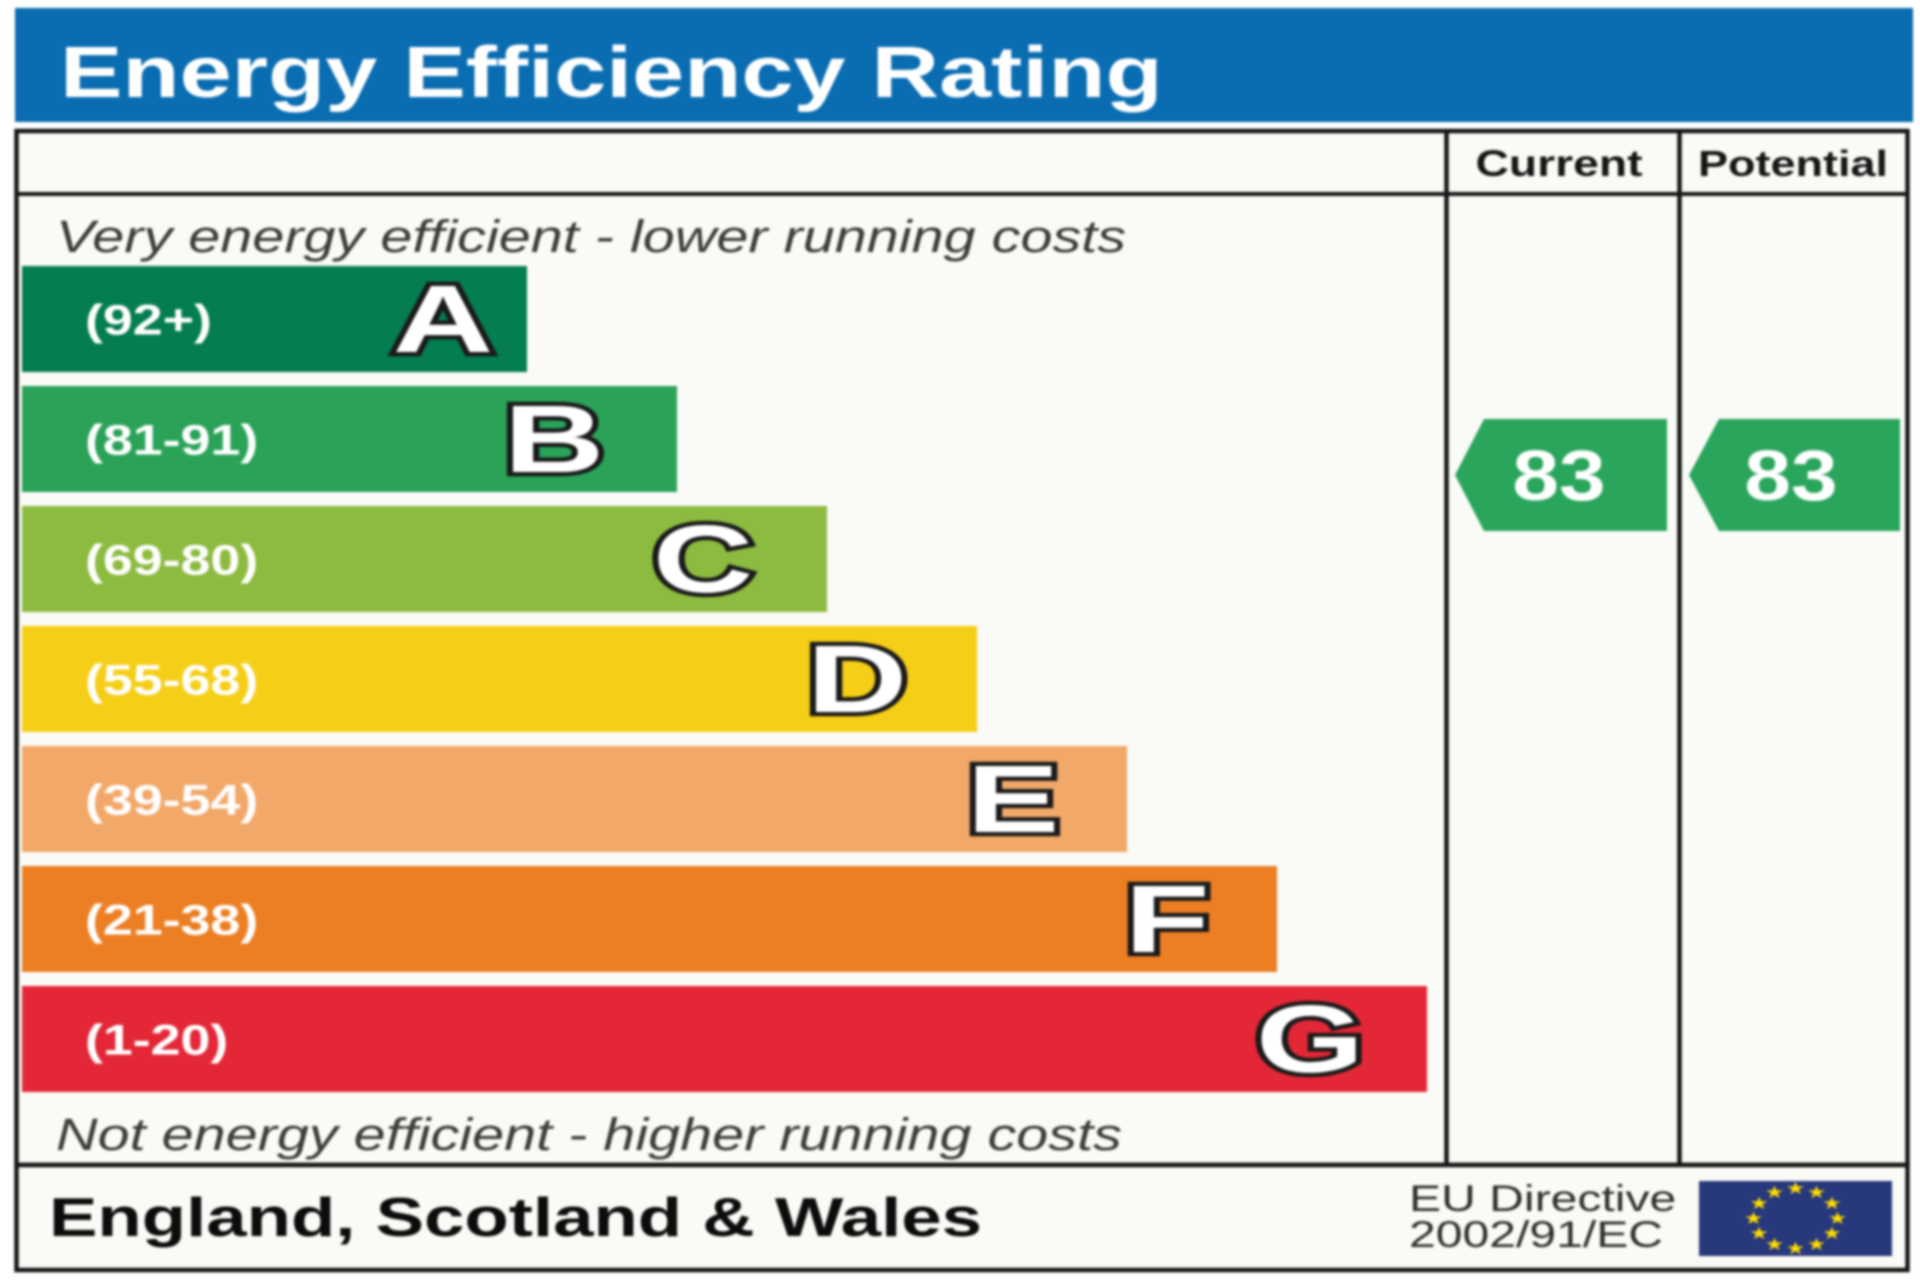 The width and height of the screenshot is (1920, 1280). I want to click on svg-text: (92+), so click(148, 321).